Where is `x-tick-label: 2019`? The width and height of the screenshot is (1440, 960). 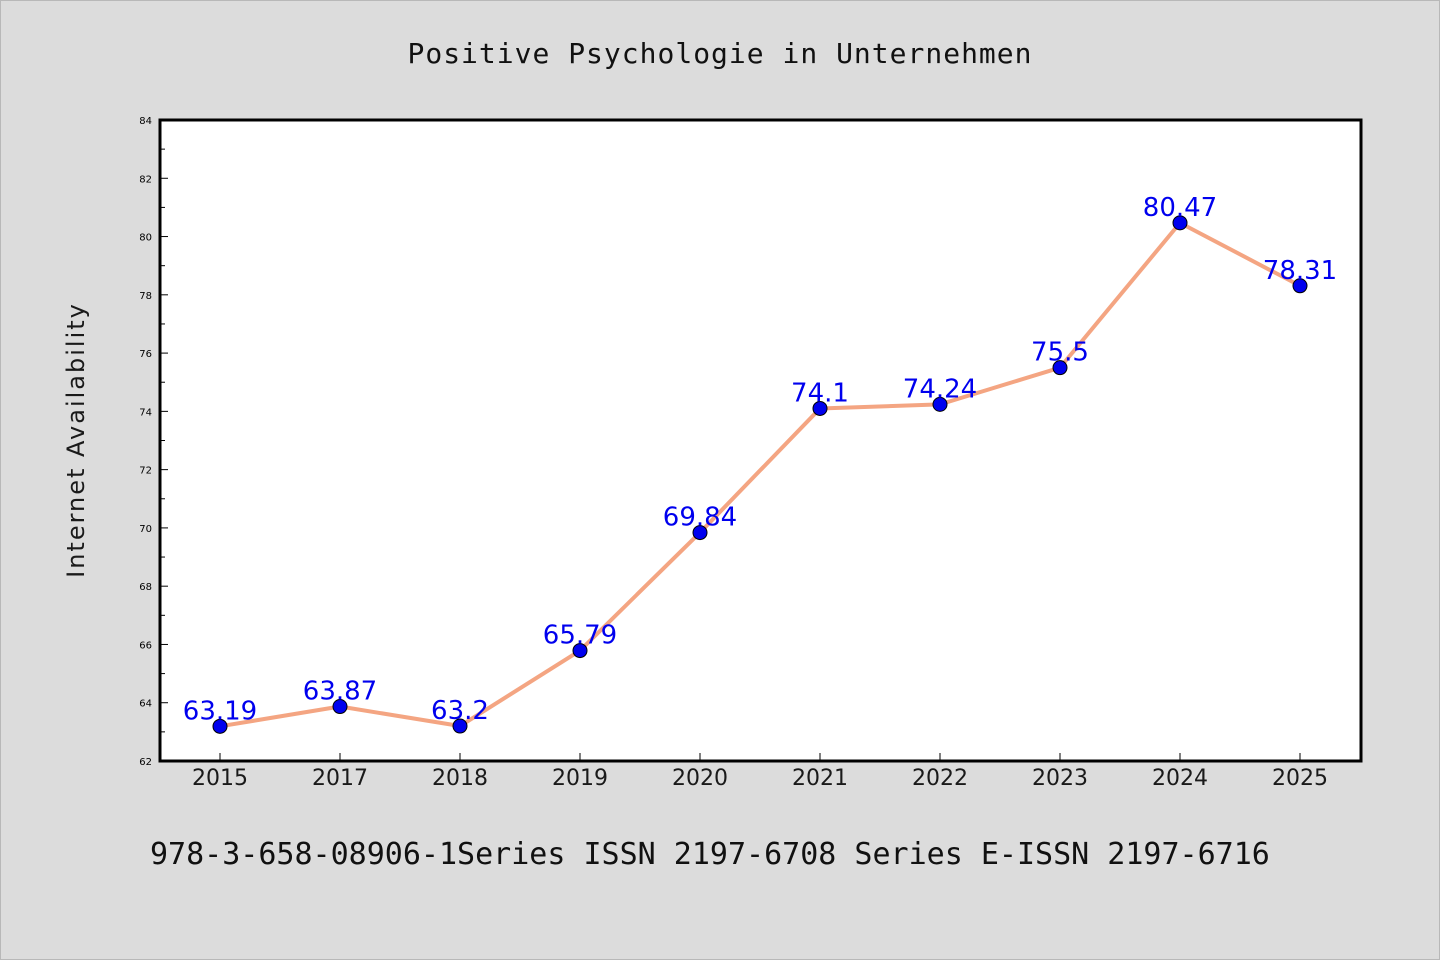 x-tick-label: 2019 is located at coordinates (580, 778).